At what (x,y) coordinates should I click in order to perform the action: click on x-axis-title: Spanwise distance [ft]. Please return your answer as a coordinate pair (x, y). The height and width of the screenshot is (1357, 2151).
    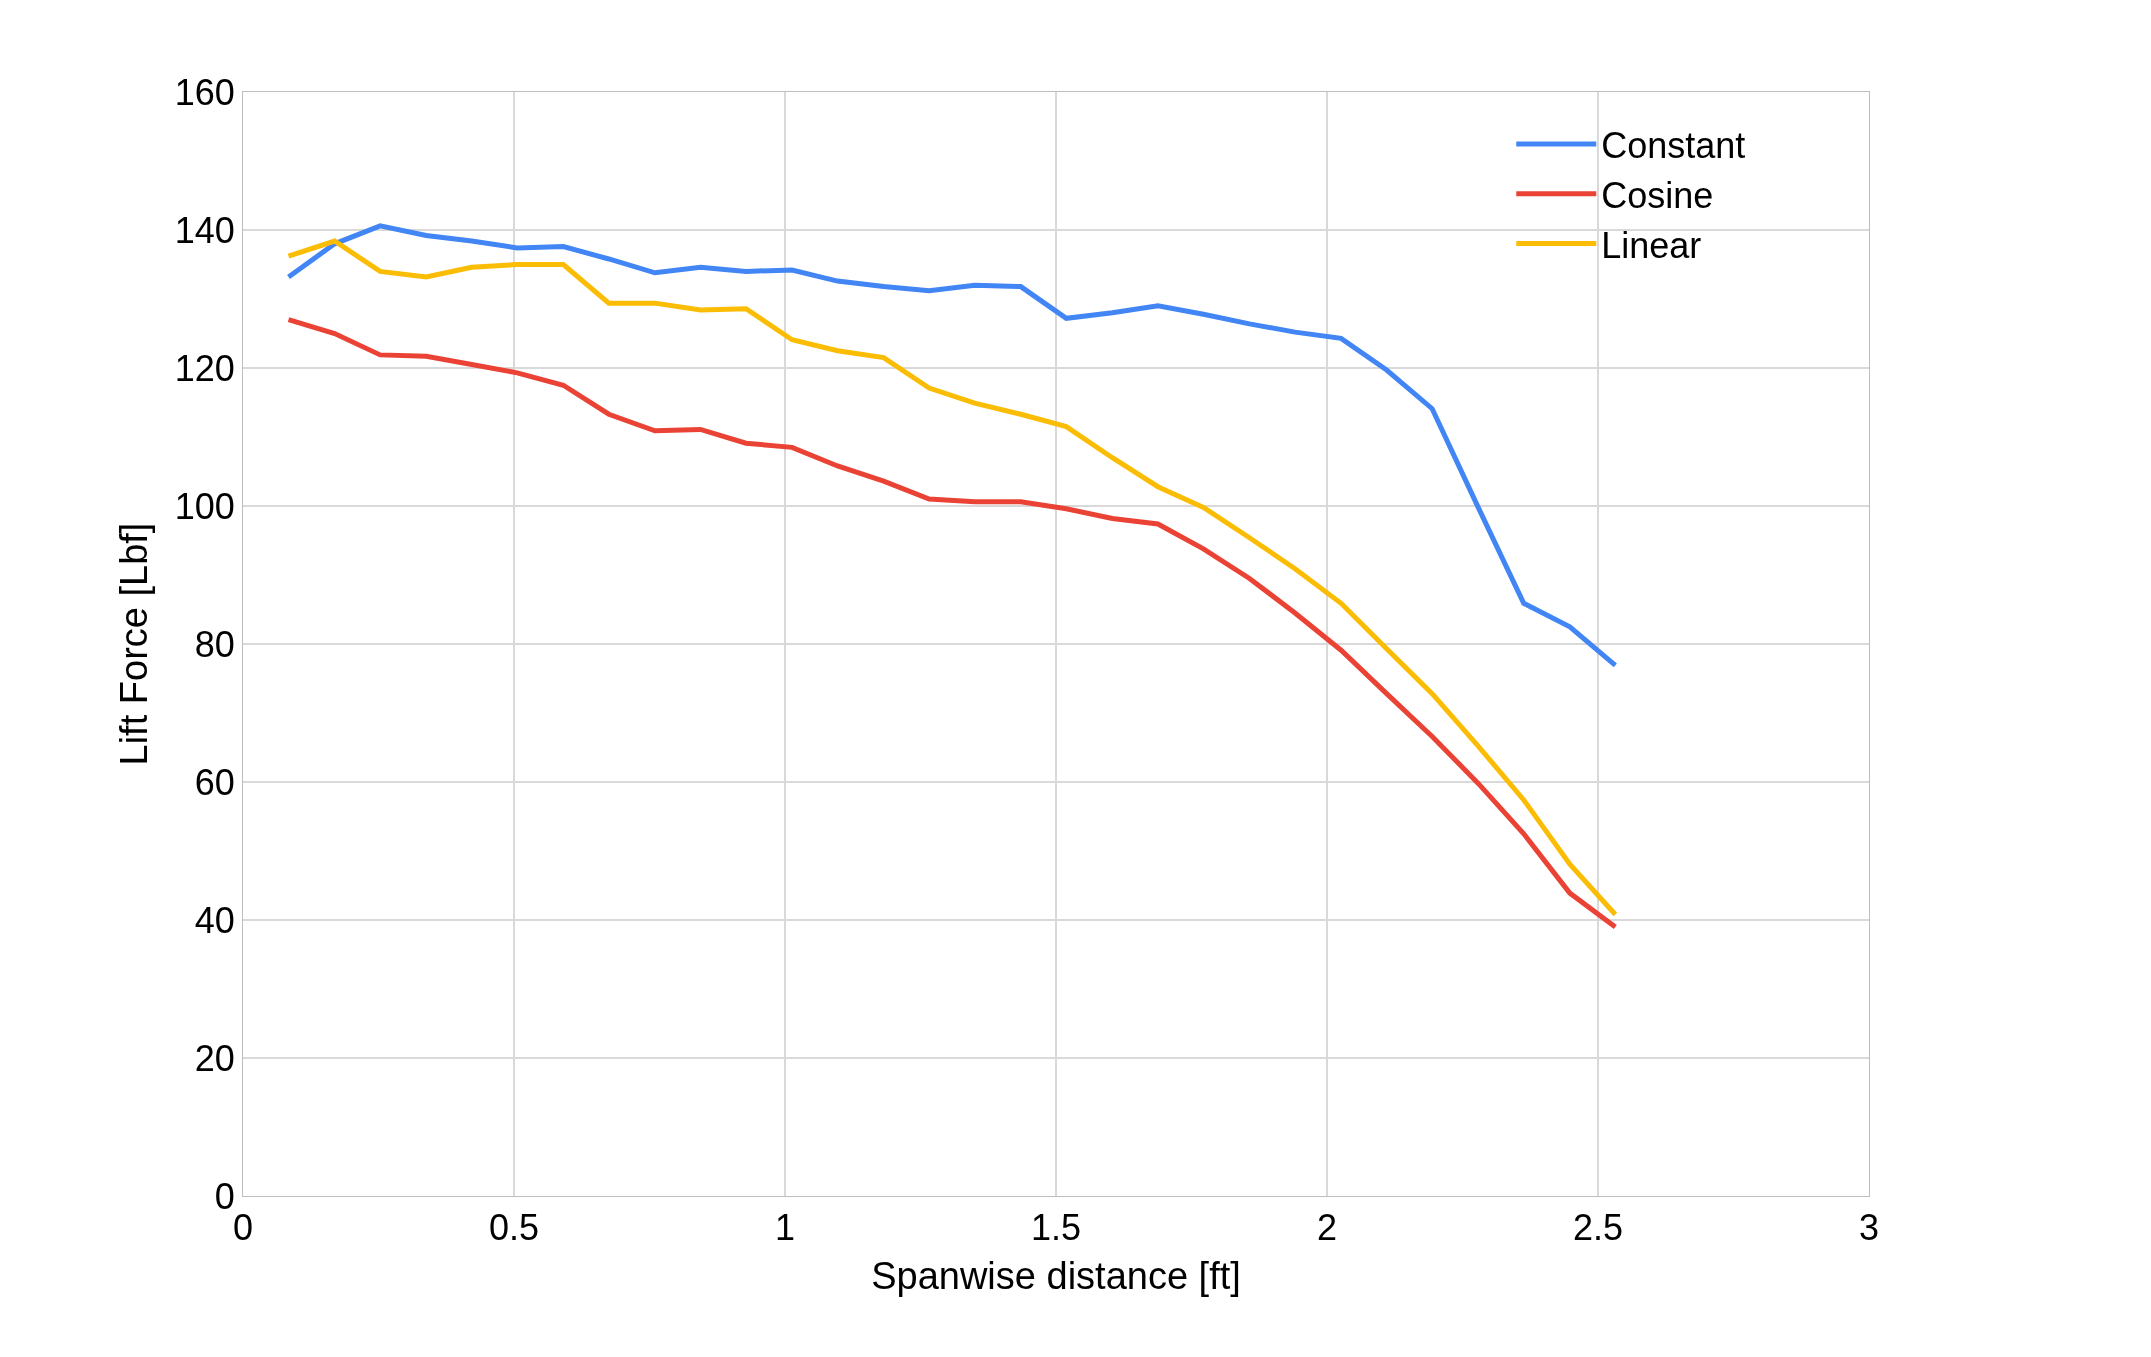
    Looking at the image, I should click on (1056, 1276).